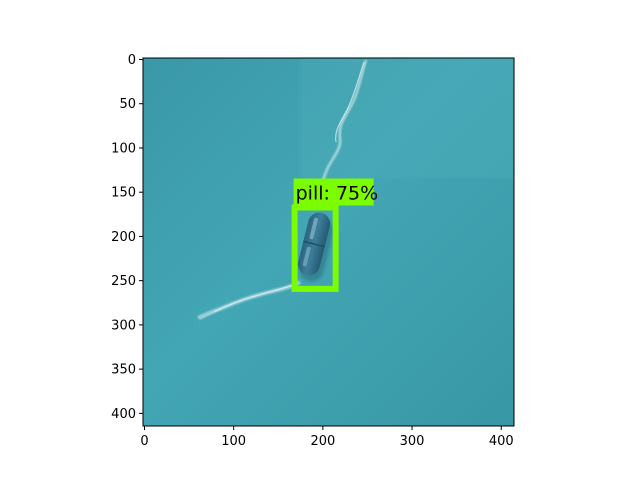  What do you see at coordinates (337, 194) in the screenshot?
I see `detection-label: pill: 75%` at bounding box center [337, 194].